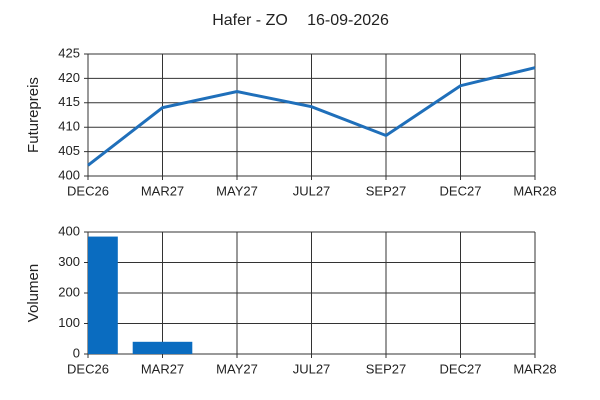 The image size is (600, 400). Describe the element at coordinates (250, 20) in the screenshot. I see `chart-title: Hafer - ZO` at that location.